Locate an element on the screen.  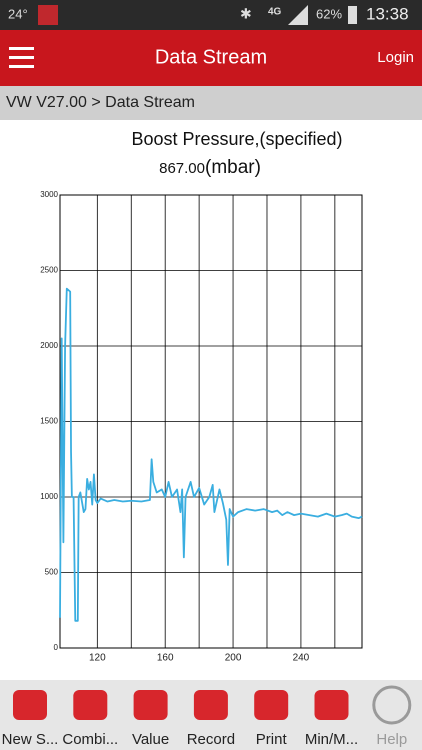
x-tick-label: 160 is located at coordinates (165, 658).